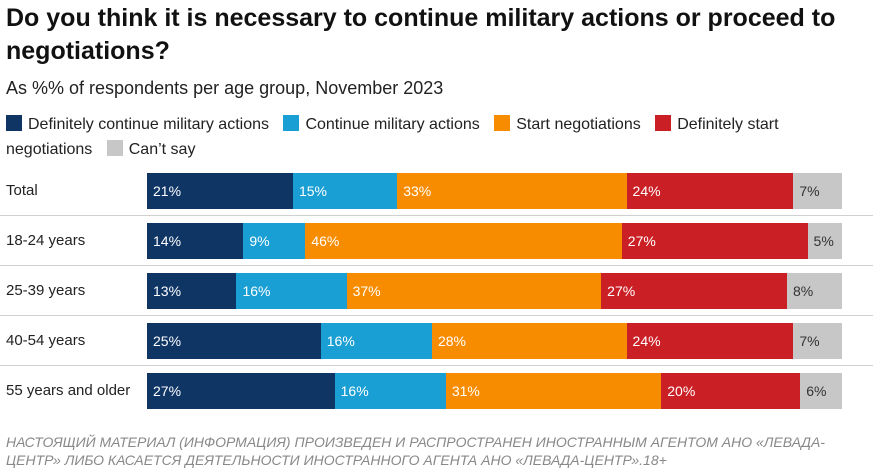 The height and width of the screenshot is (472, 873). Describe the element at coordinates (68, 390) in the screenshot. I see `category-label: 55 years and older` at that location.